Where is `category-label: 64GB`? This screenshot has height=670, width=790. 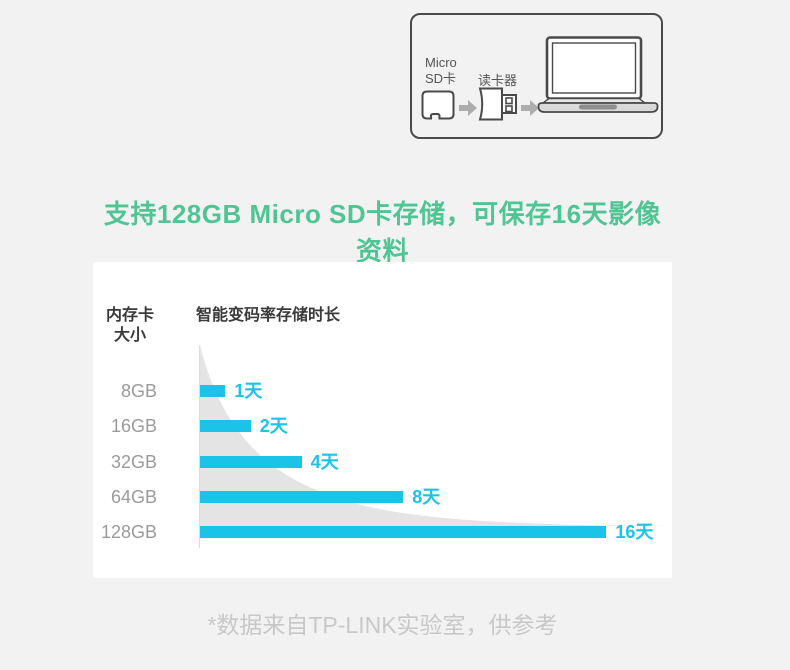
category-label: 64GB is located at coordinates (133, 496).